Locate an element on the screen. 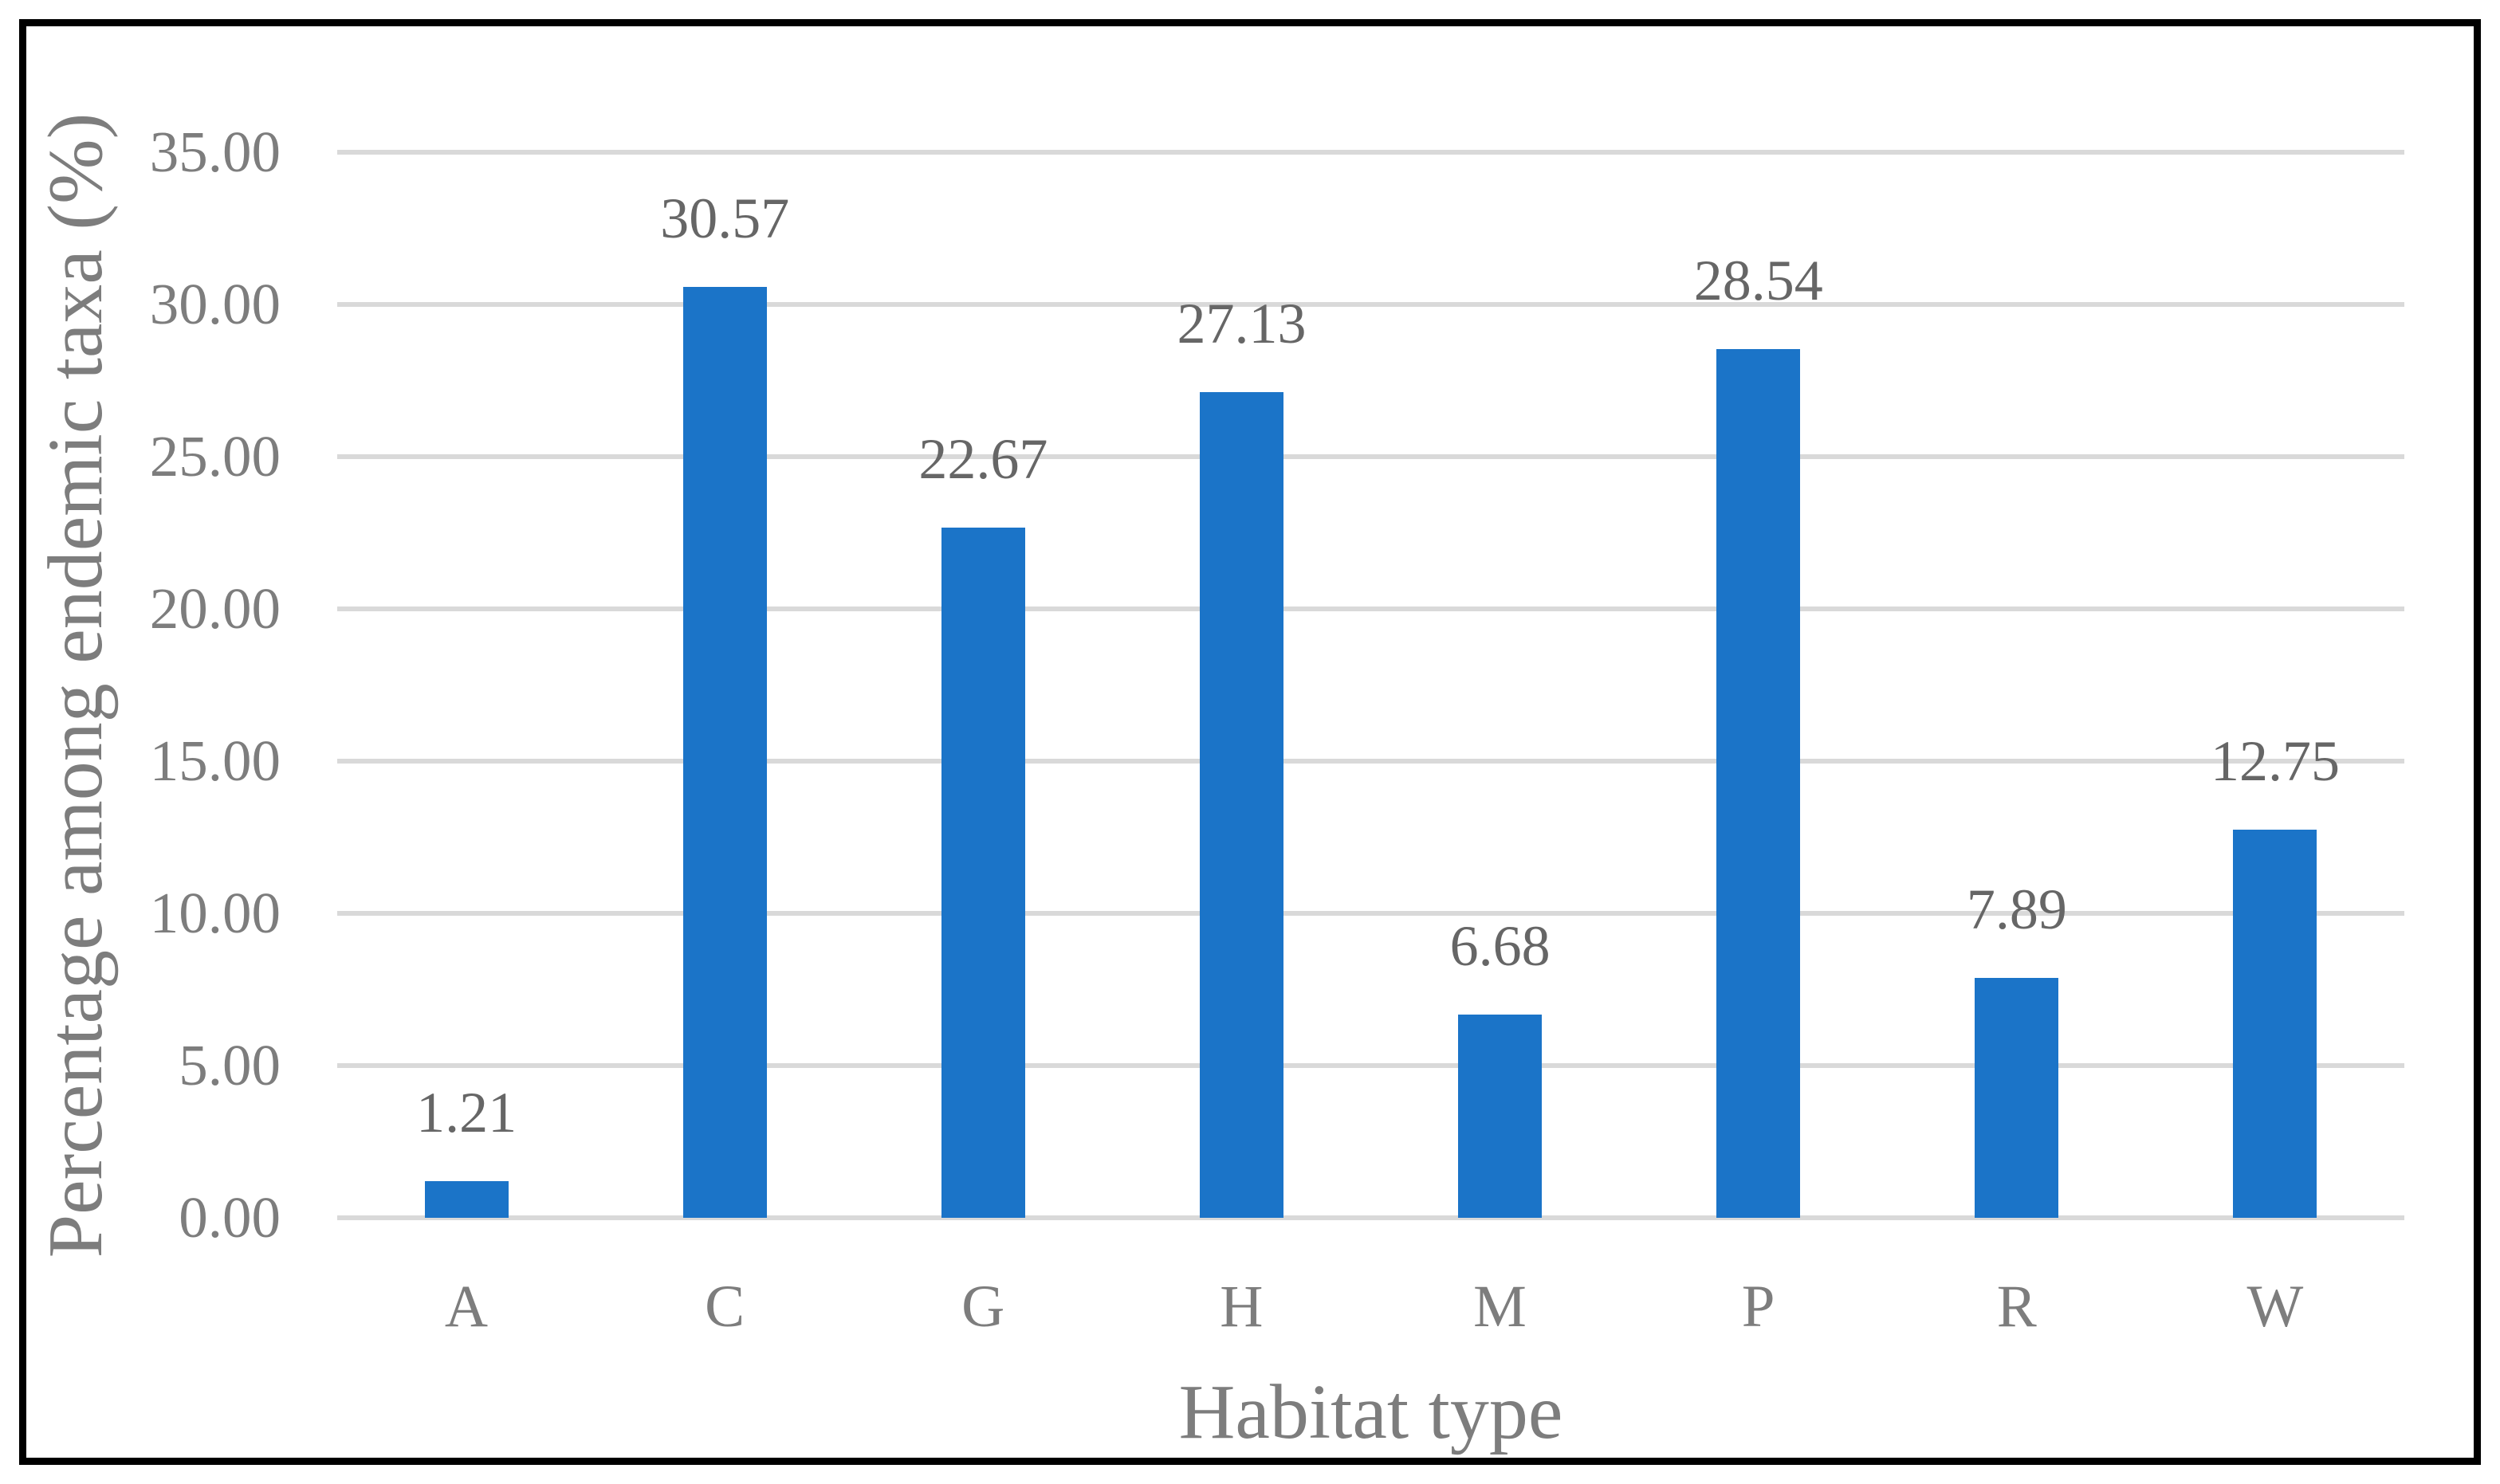 This screenshot has height=1484, width=2500. gridline-20.00 is located at coordinates (1370, 609).